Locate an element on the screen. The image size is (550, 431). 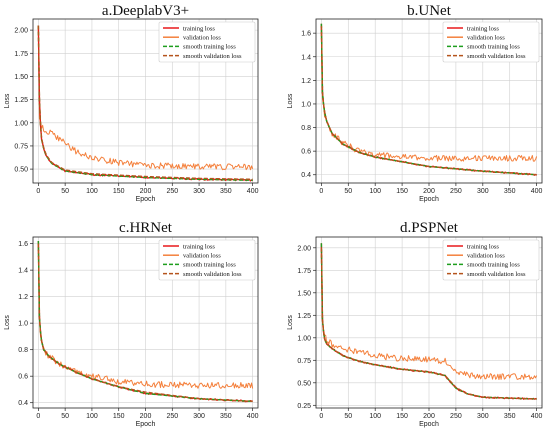
y-tick-label: 1.6 is located at coordinates (306, 34).